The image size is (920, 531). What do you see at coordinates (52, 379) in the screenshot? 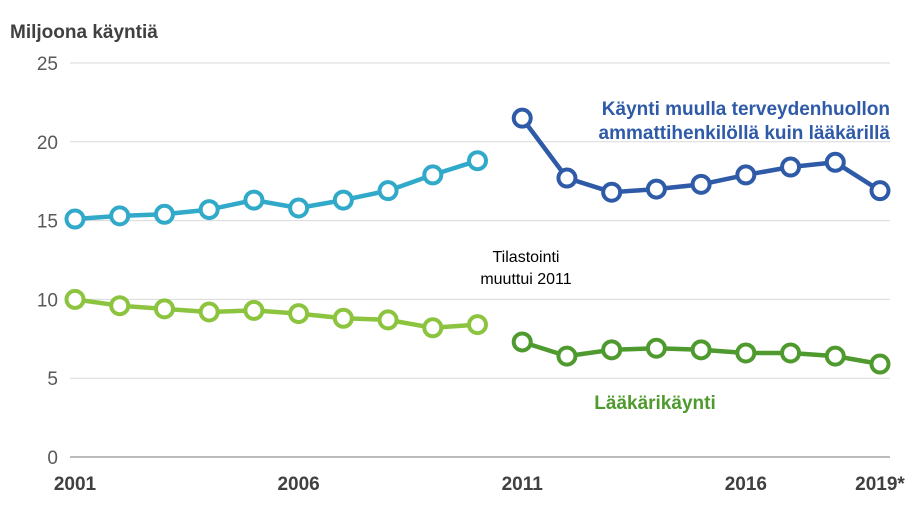
I see `y-tick-label: 5` at bounding box center [52, 379].